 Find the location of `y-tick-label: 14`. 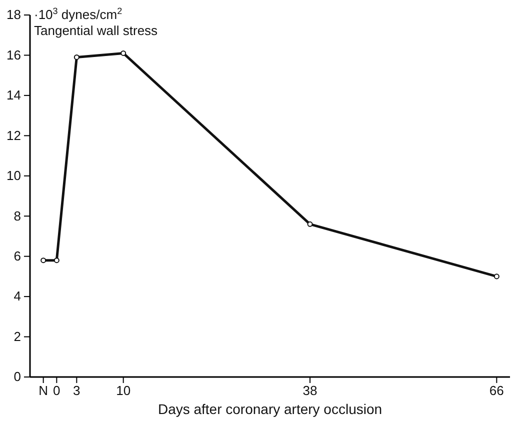

y-tick-label: 14 is located at coordinates (13, 95).